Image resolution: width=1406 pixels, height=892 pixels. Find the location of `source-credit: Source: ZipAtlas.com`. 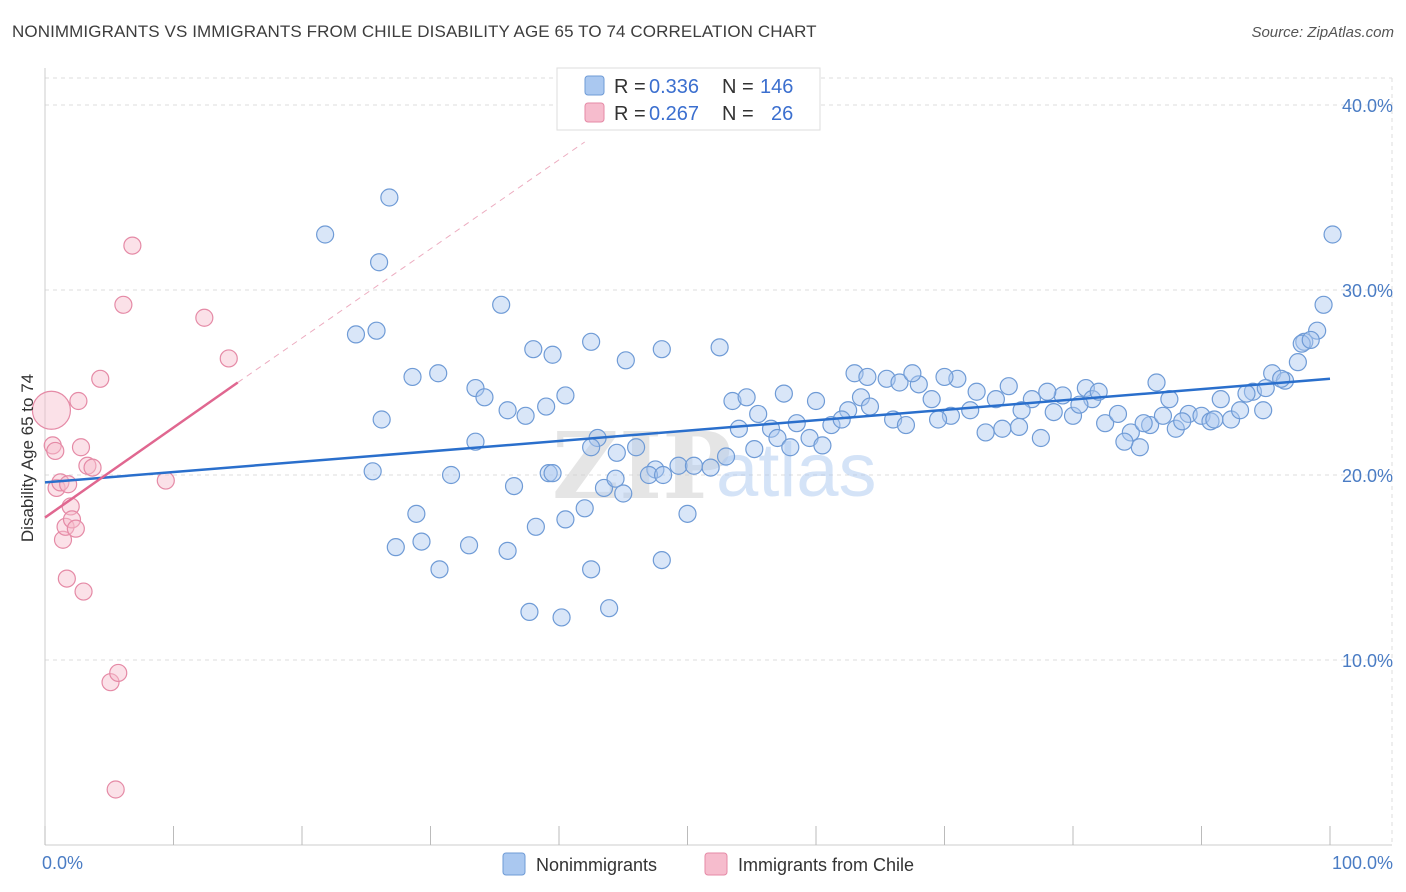

source-credit: Source: ZipAtlas.com is located at coordinates (1322, 32).